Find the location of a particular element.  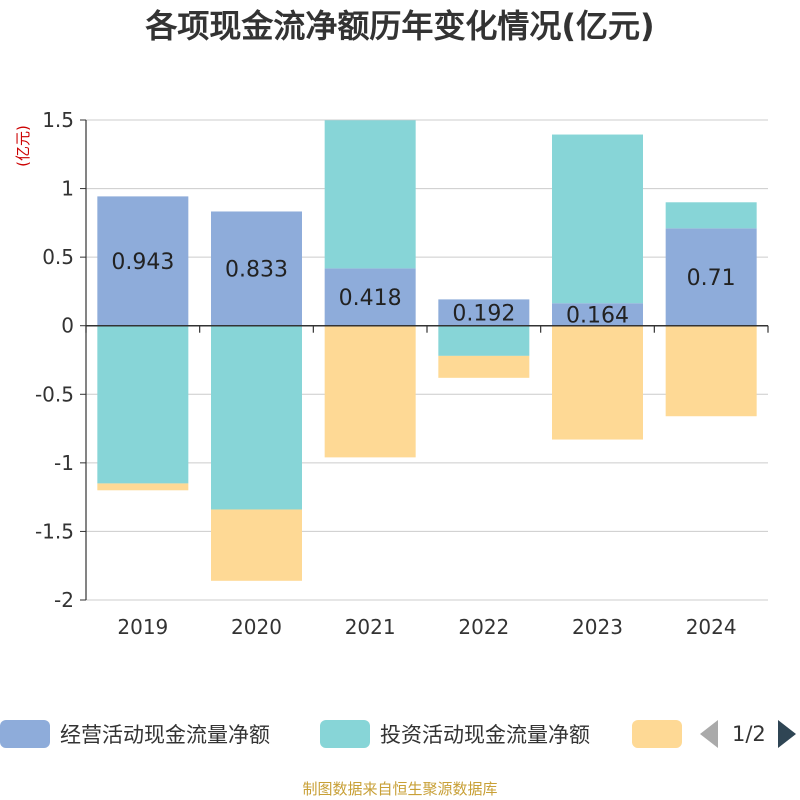

chart-title: 各项现金流净额历年变化情况(亿元) is located at coordinates (400, 26).